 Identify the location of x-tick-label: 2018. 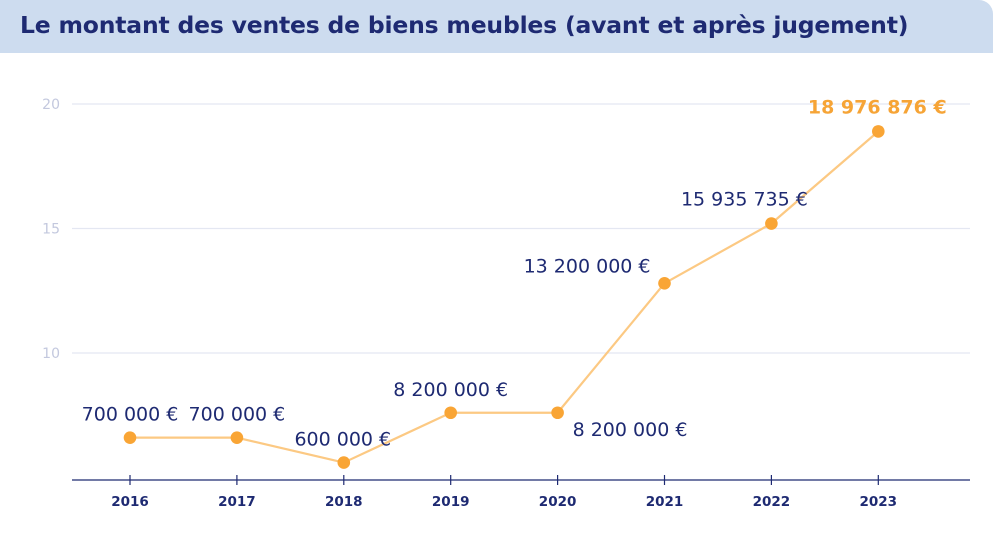
(344, 502).